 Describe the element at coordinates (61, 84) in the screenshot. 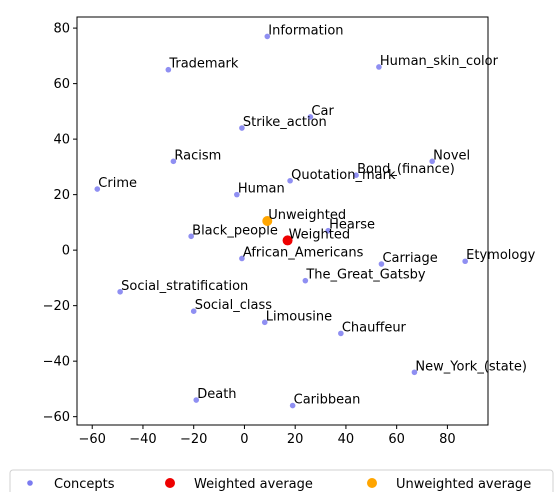

I see `y-tick-label: 60` at that location.